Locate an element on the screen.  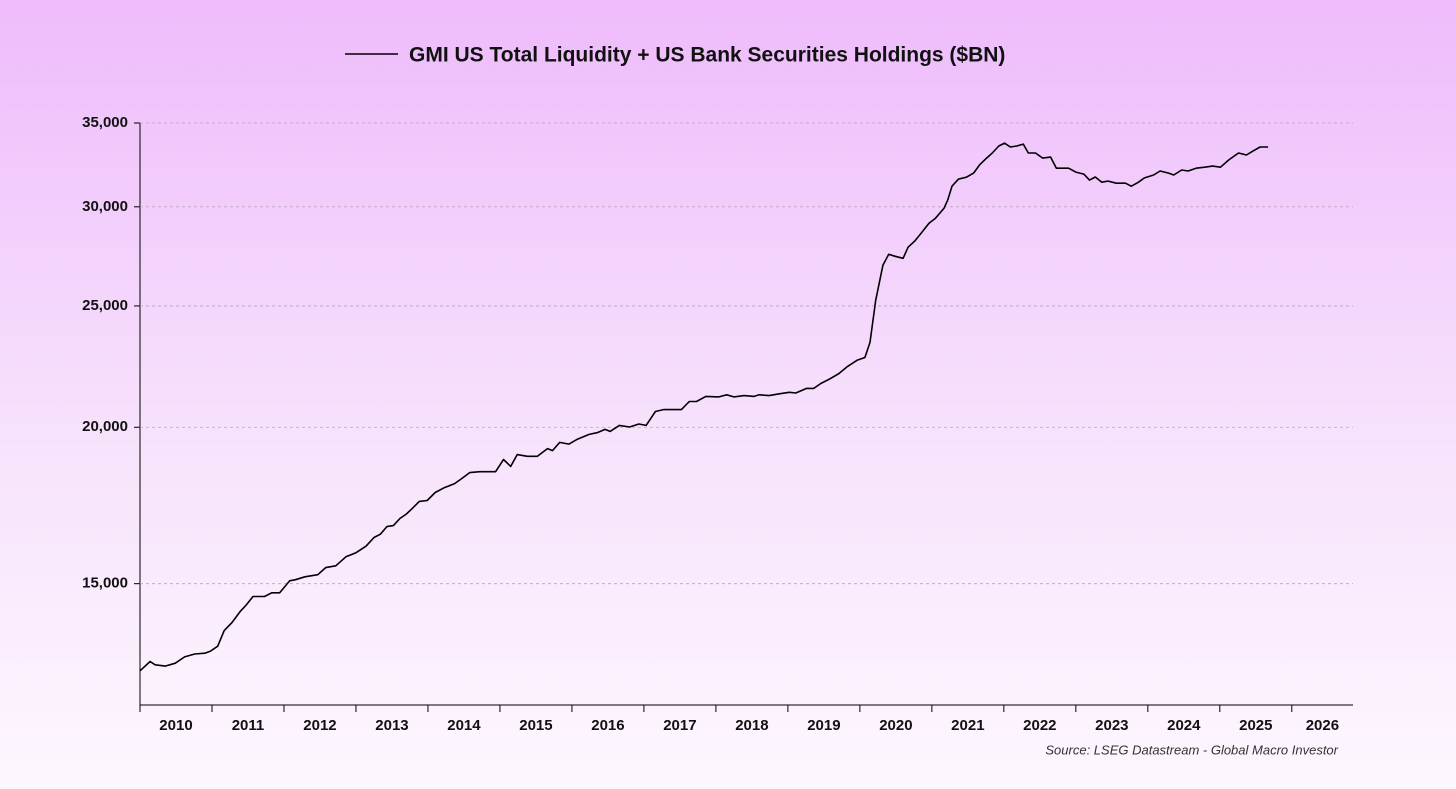
x-tick-label: 2020 is located at coordinates (895, 725).